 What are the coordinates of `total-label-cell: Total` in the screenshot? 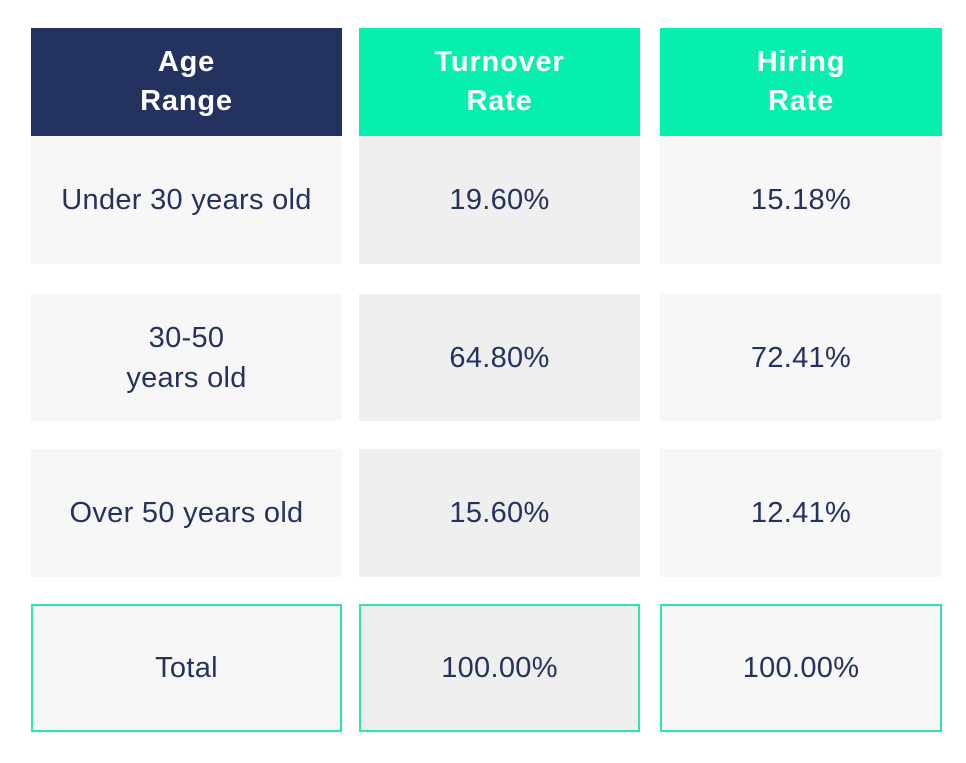 It's located at (186, 668).